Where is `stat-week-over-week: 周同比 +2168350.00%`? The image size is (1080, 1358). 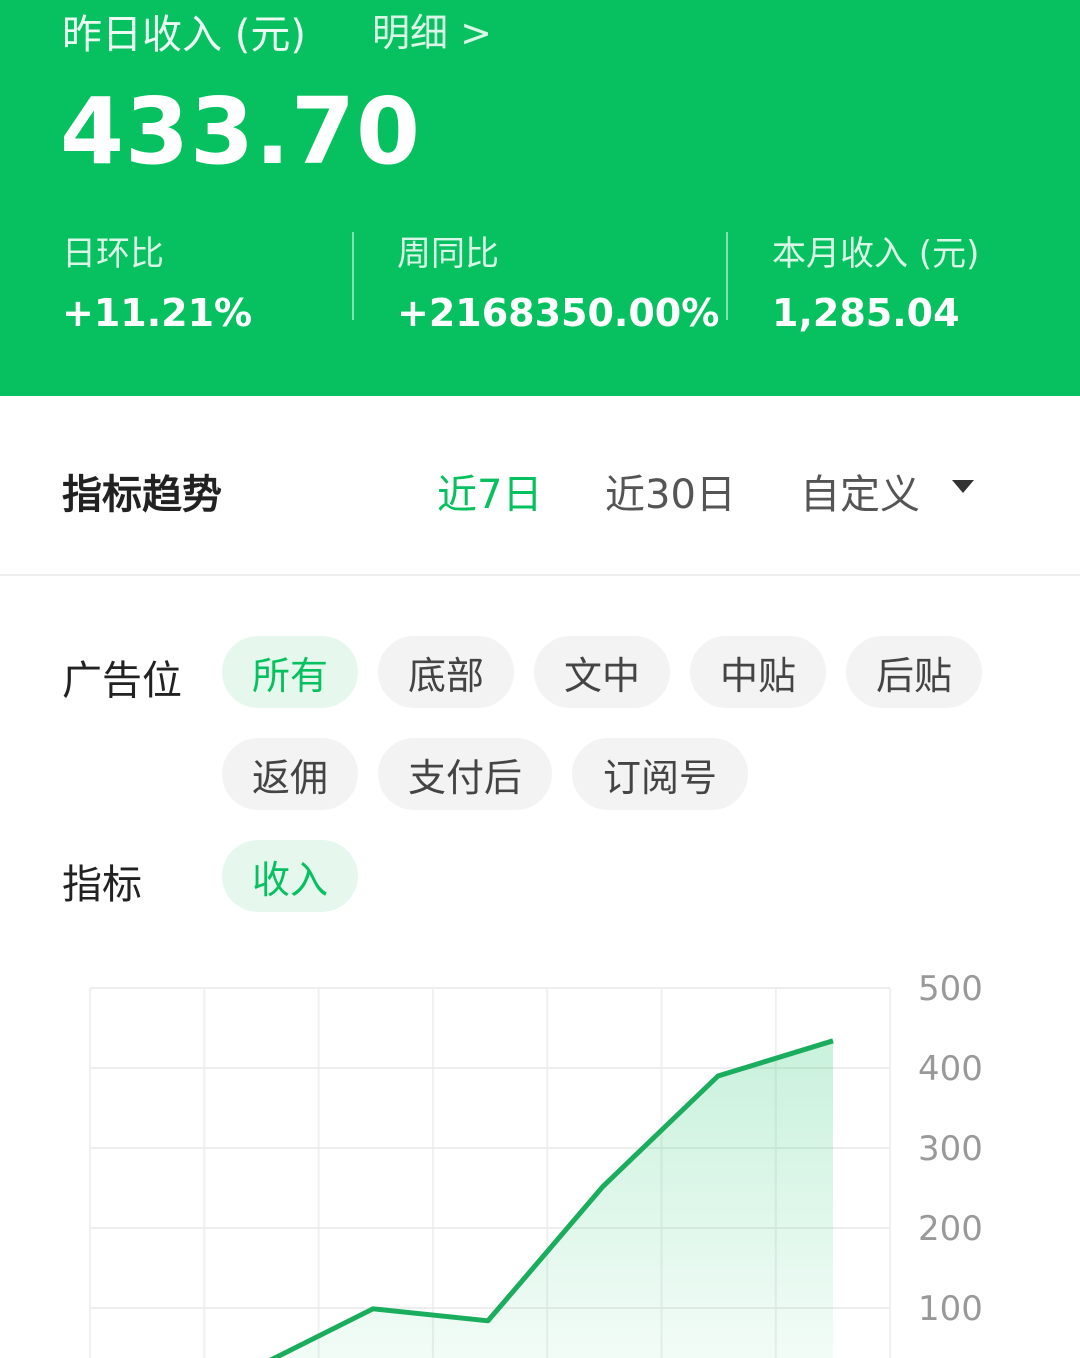
stat-week-over-week: 周同比 +2168350.00% is located at coordinates (558, 280).